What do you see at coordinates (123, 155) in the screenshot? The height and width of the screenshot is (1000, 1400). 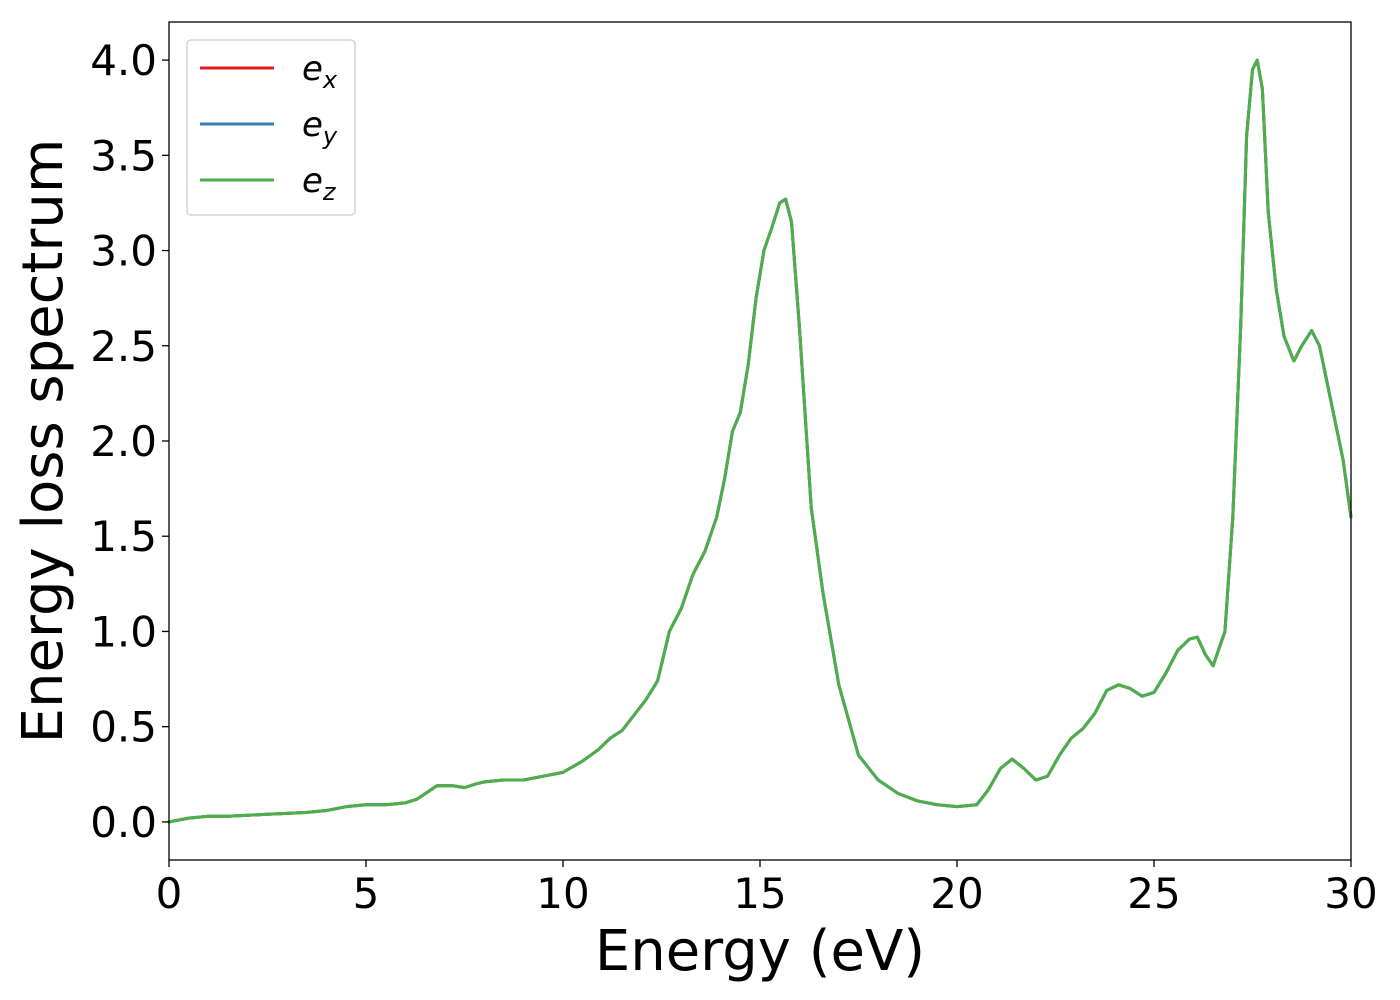 I see `y-tick-label: 3.5` at bounding box center [123, 155].